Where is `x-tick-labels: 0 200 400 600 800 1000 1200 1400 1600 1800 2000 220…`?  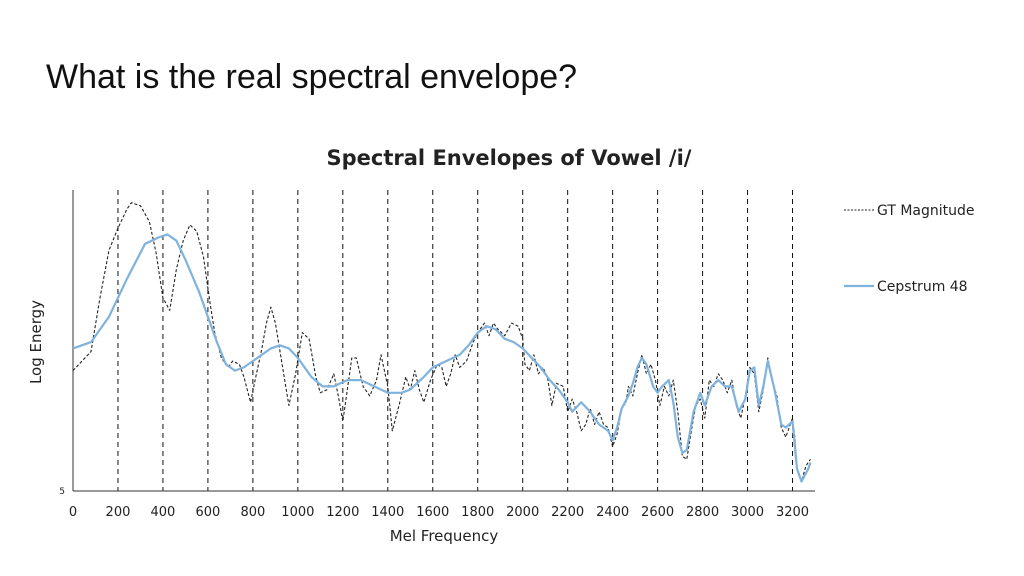
x-tick-labels: 0 200 400 600 800 1000 1200 1400 1600 1800 2000 220… is located at coordinates (439, 512).